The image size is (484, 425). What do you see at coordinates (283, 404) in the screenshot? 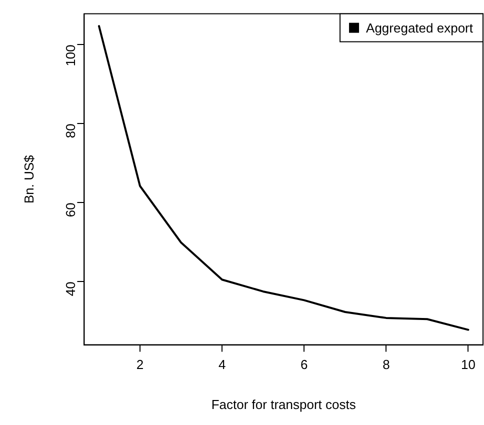
I see `x-axis-title: Factor for transport costs` at bounding box center [283, 404].